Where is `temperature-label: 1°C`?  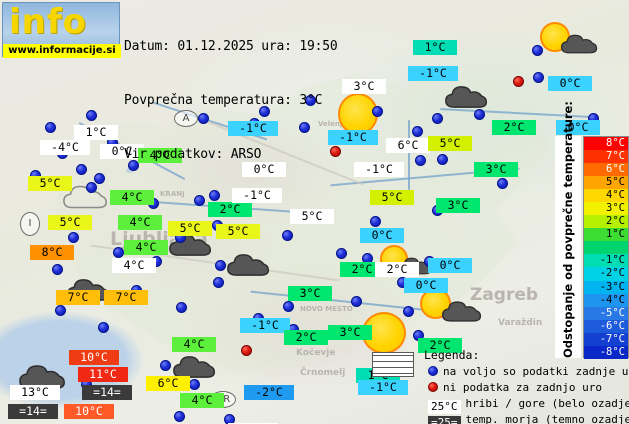 temperature-label: 1°C is located at coordinates (96, 132).